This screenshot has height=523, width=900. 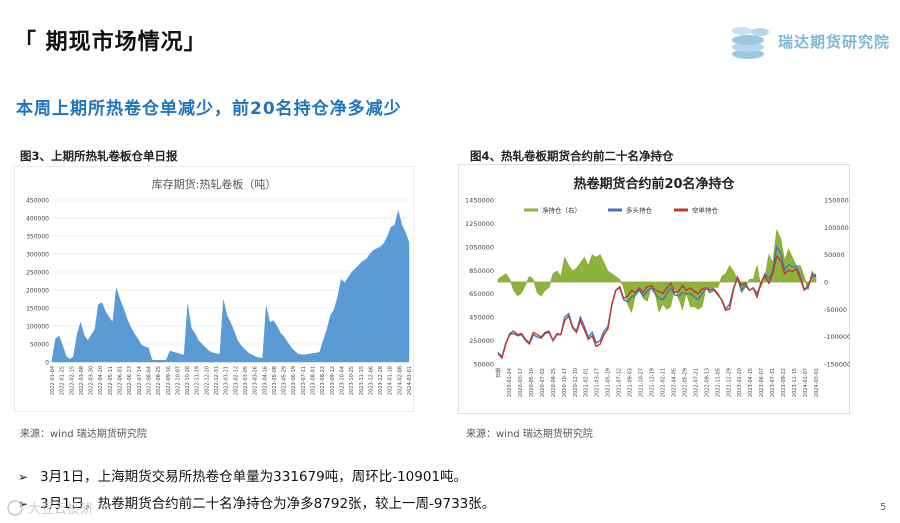 I want to click on chart-2-x-tick-label: 2023-04-15, so click(x=751, y=382).